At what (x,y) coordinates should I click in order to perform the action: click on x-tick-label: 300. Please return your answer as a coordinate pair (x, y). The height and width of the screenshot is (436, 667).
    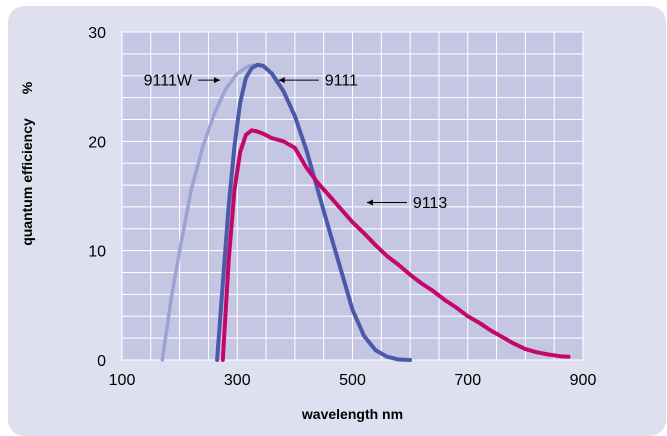
    Looking at the image, I should click on (237, 380).